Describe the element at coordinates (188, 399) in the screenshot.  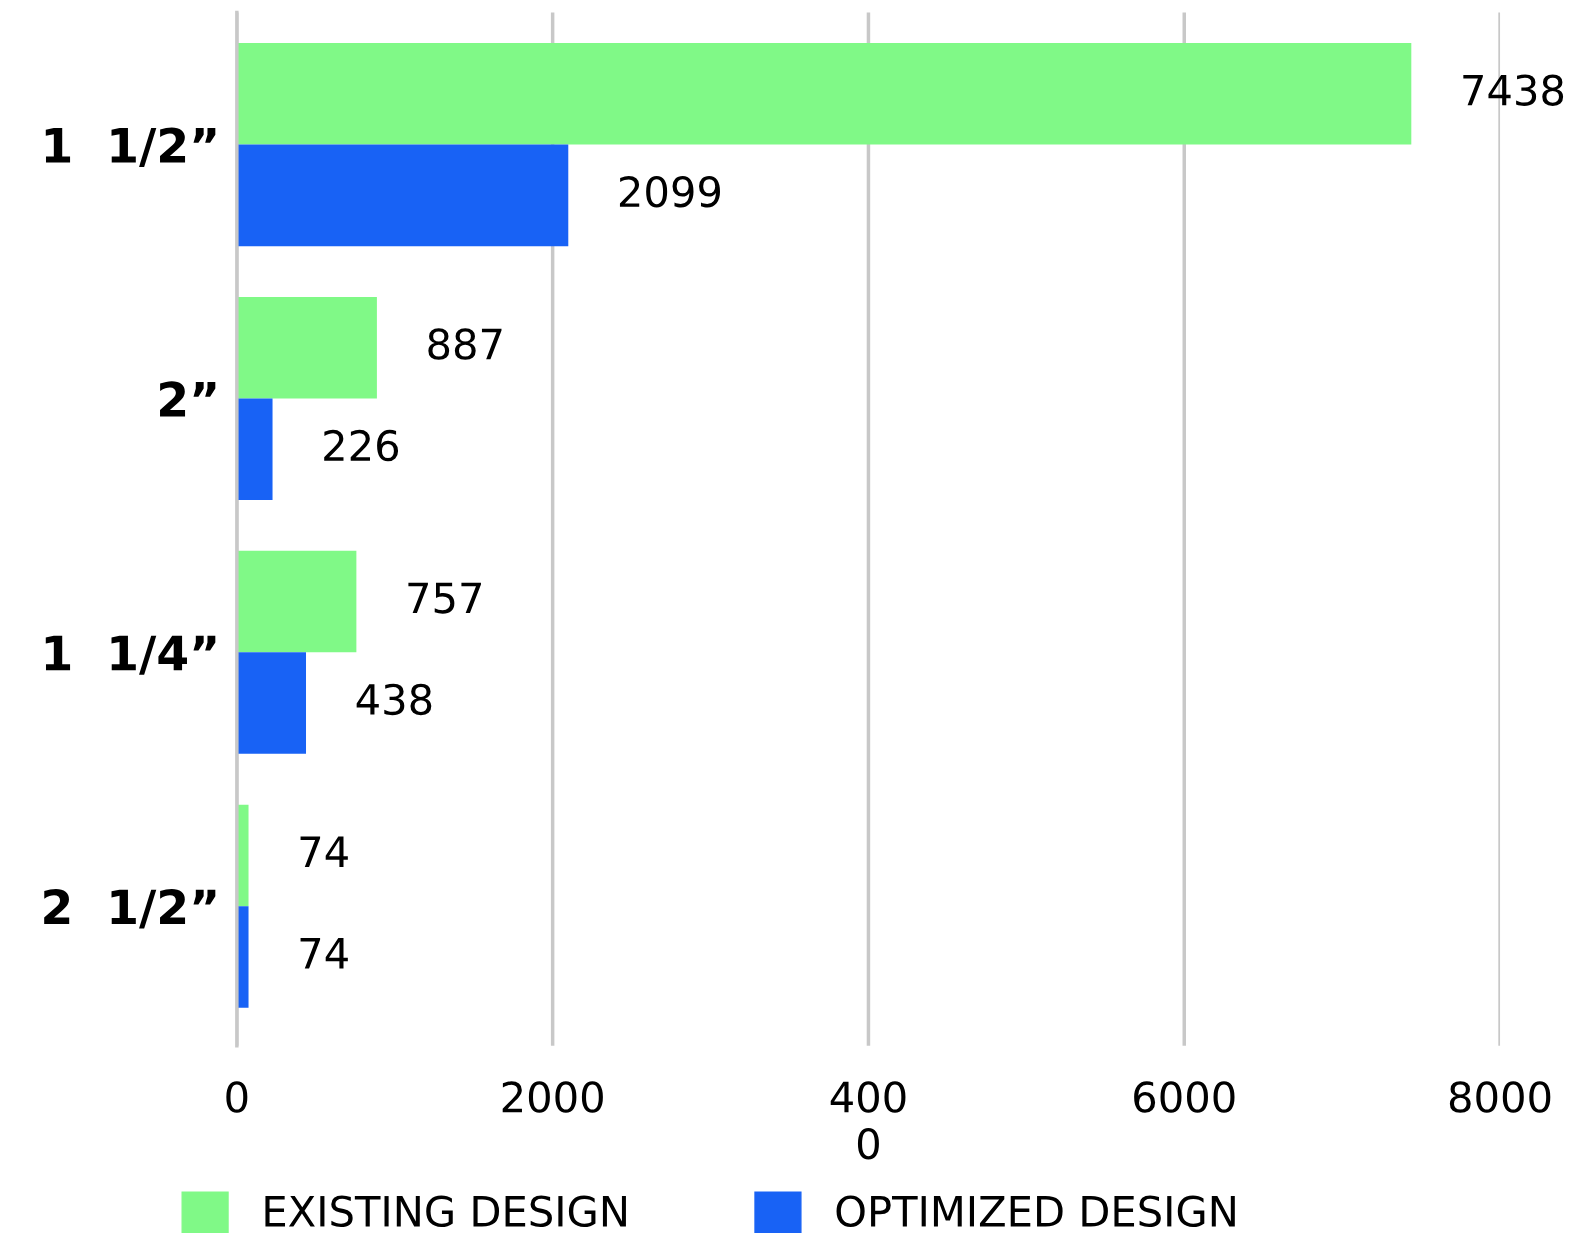
I see `y-tick-label: 2”` at that location.